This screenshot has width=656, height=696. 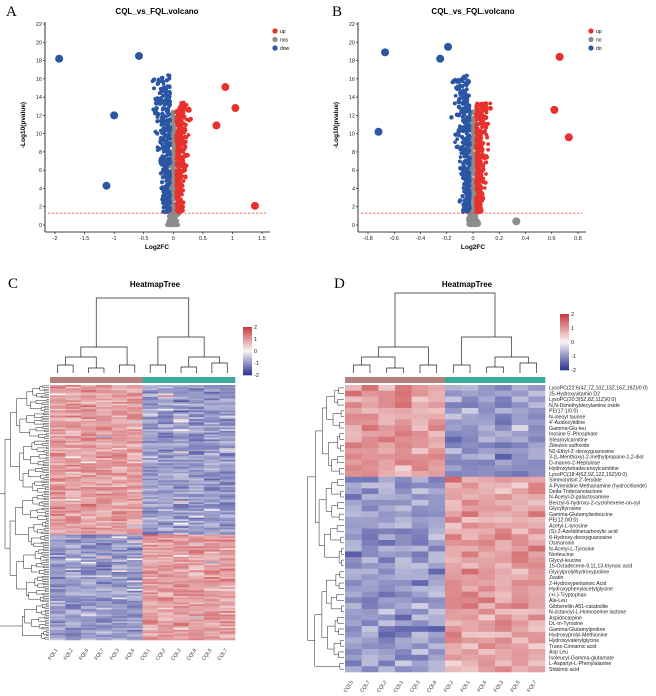 I want to click on y-tick-label: 10, so click(x=352, y=135).